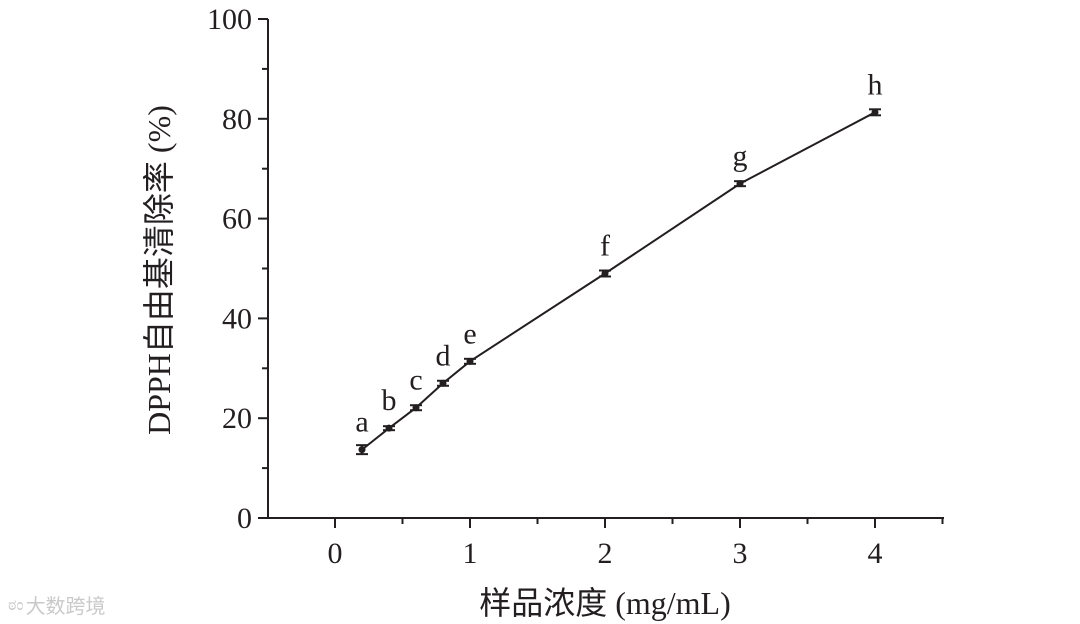 Image resolution: width=1080 pixels, height=624 pixels. I want to click on point-label: g, so click(740, 156).